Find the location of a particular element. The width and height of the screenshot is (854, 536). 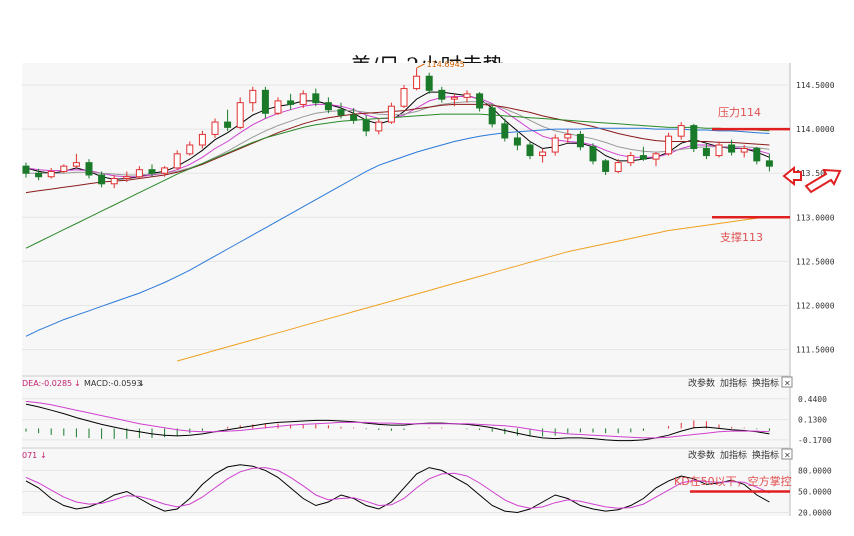

macd-axis: 0.4400 0.1300 -0.1700 is located at coordinates (815, 420).